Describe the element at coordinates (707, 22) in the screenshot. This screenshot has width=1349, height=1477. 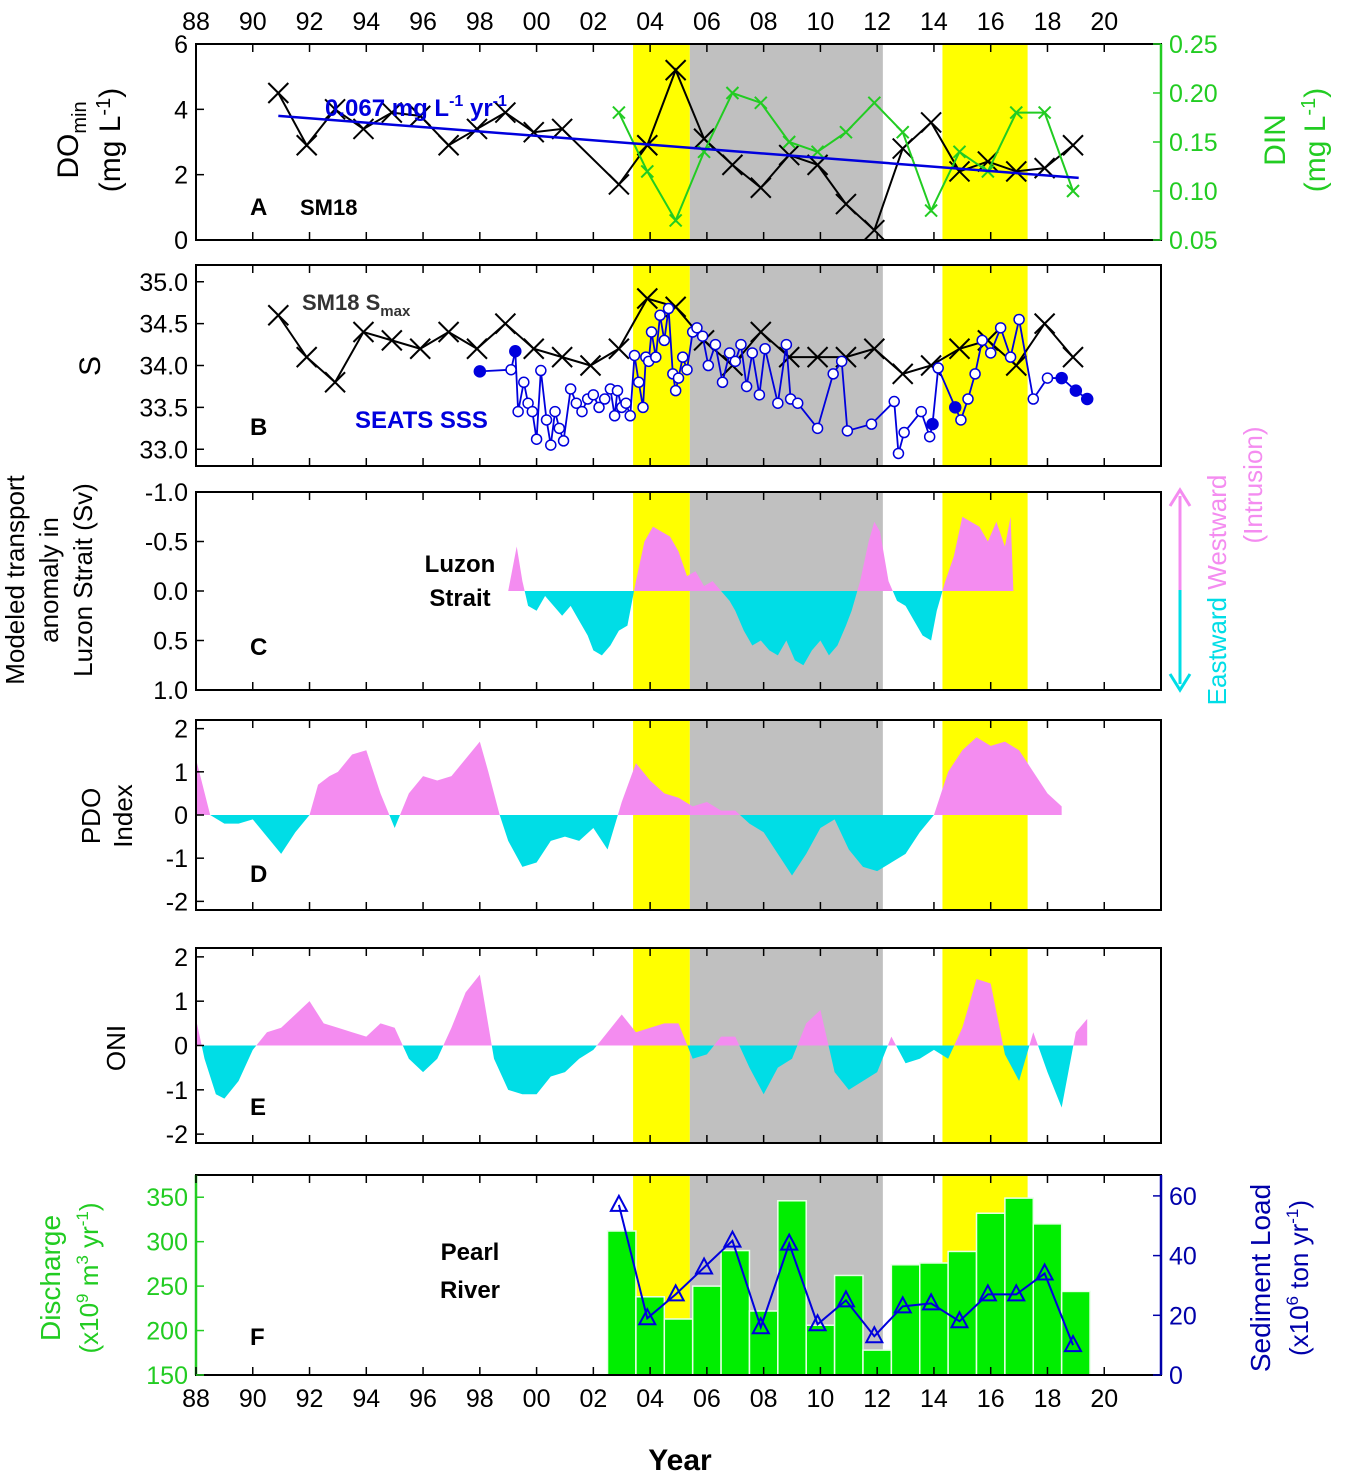
I see `x-tick-label-top-9: 06` at that location.